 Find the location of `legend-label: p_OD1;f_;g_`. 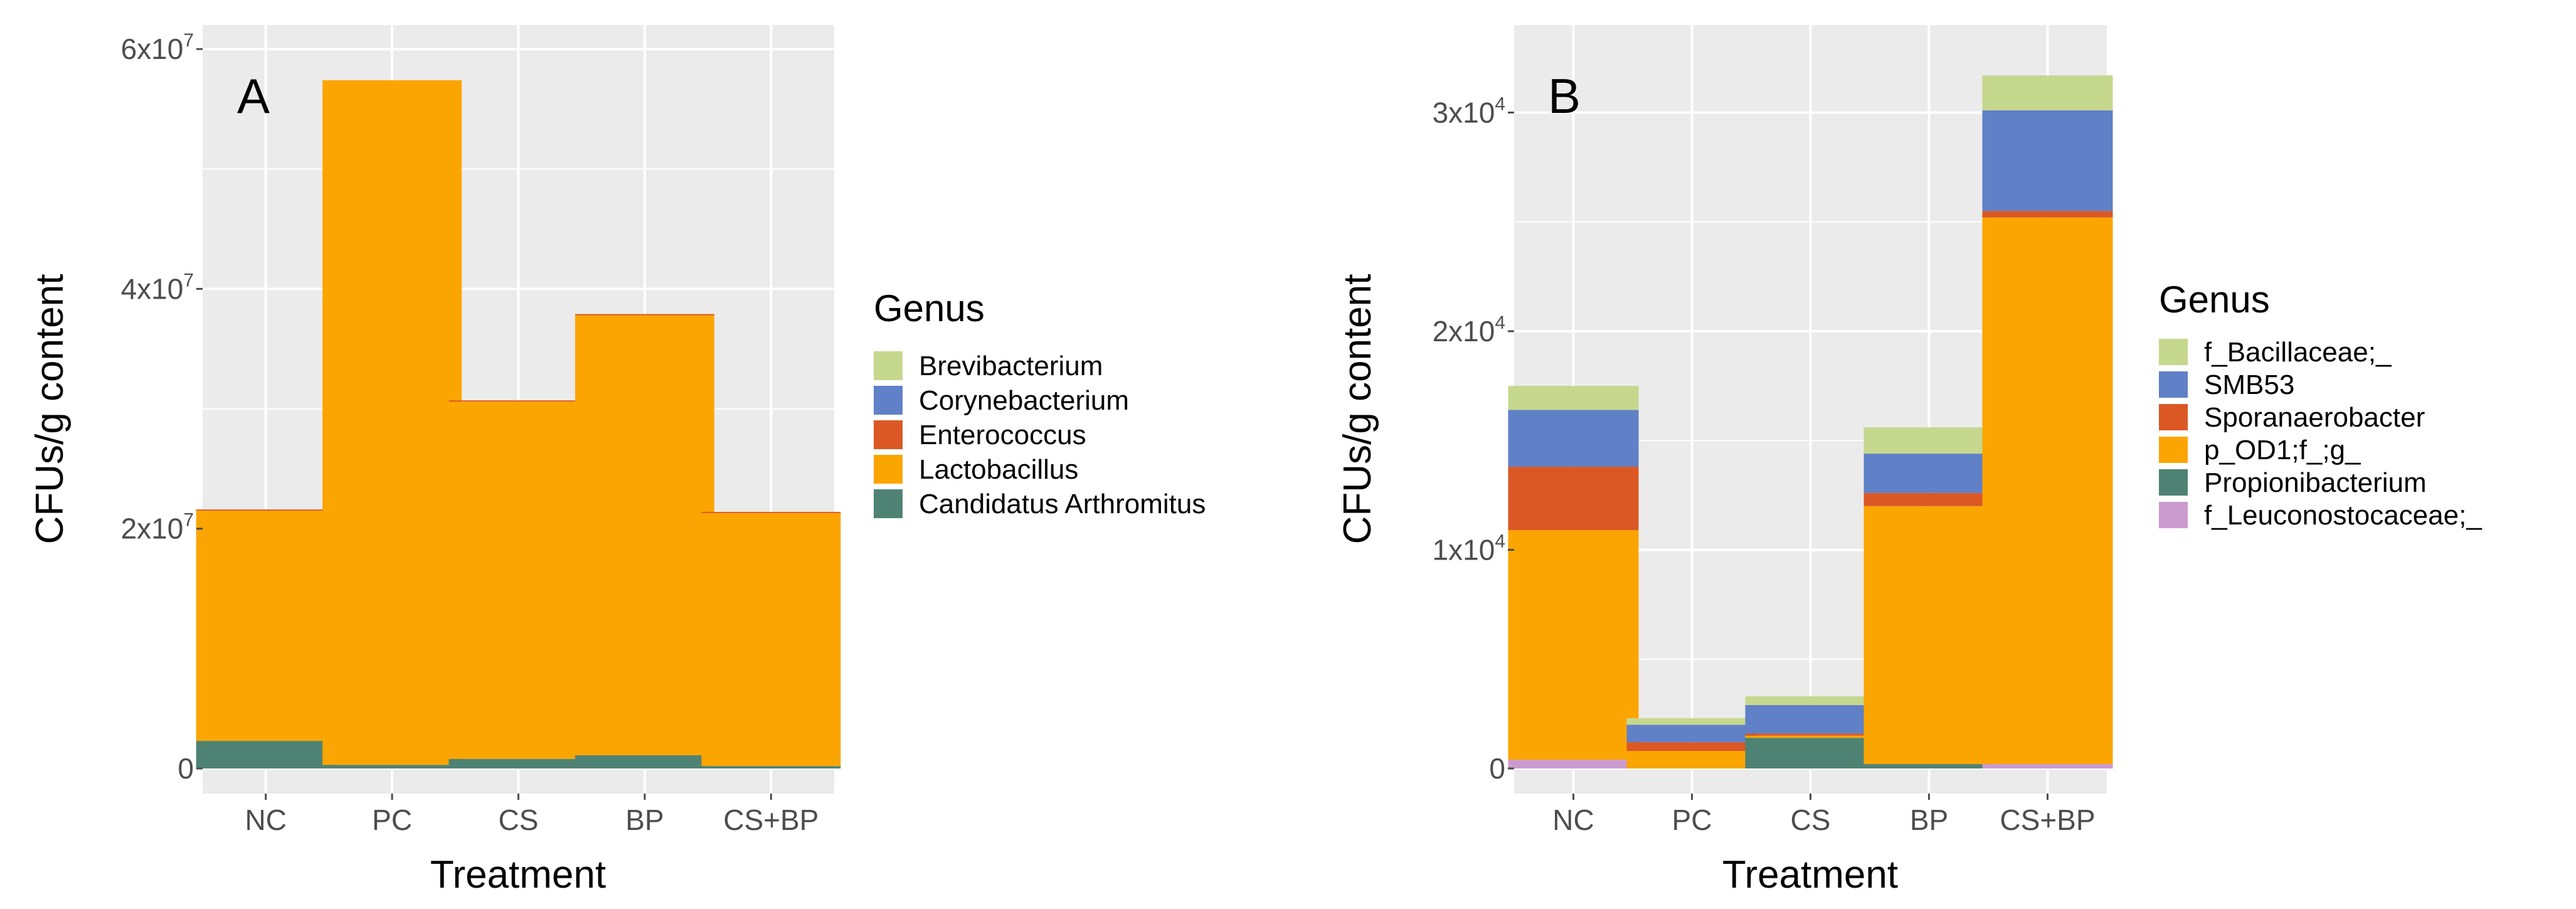

legend-label: p_OD1;f_;g_ is located at coordinates (2282, 450).